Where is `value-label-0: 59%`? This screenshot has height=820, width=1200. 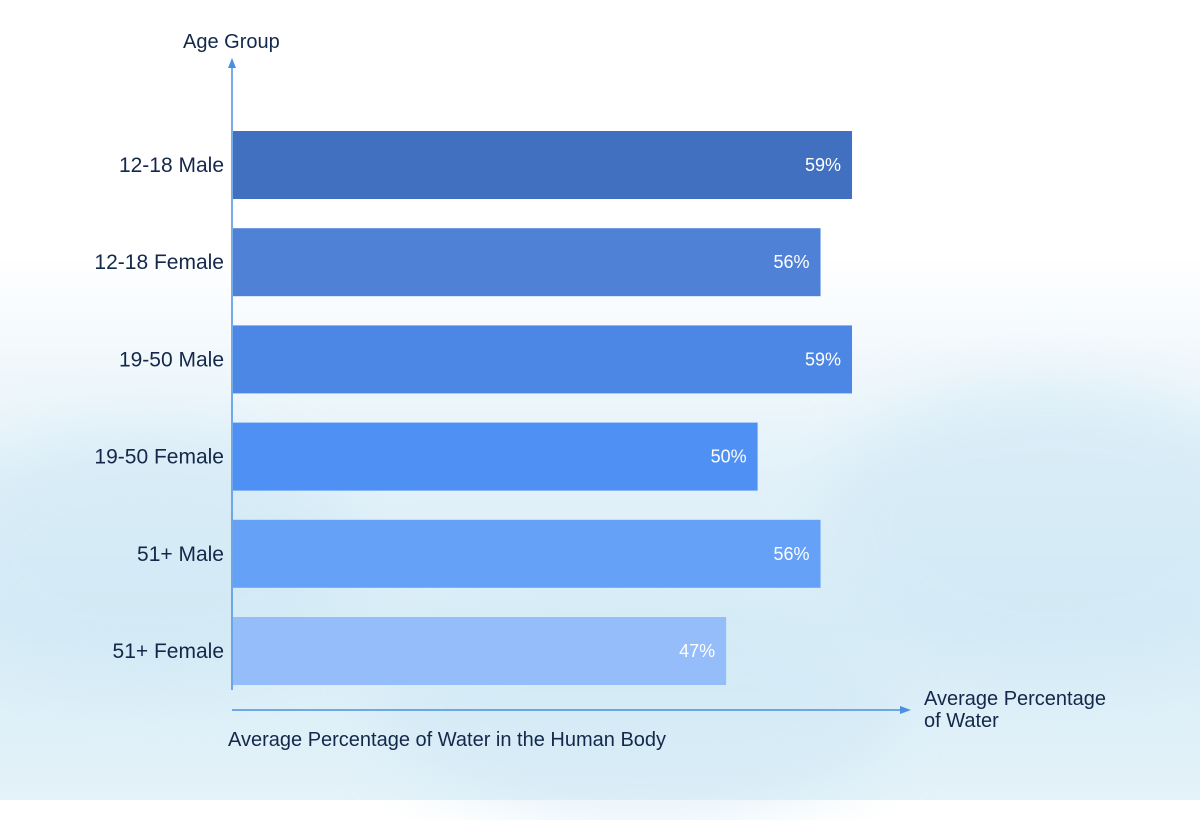
value-label-0: 59% is located at coordinates (823, 165).